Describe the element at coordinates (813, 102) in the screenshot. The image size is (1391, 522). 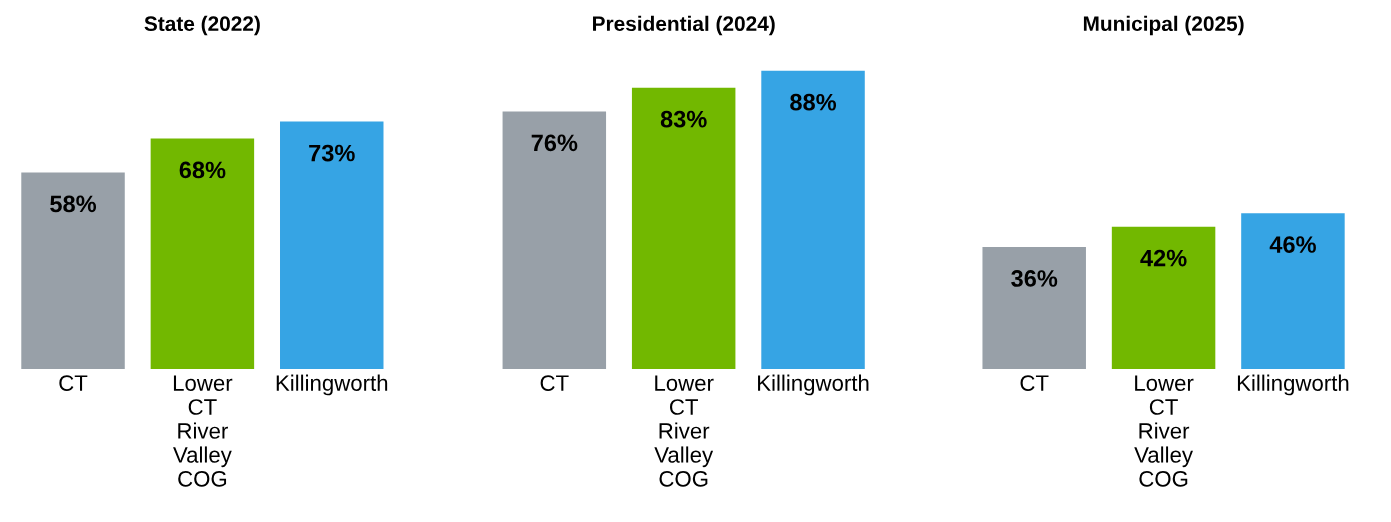
I see `data-label: 88%` at that location.